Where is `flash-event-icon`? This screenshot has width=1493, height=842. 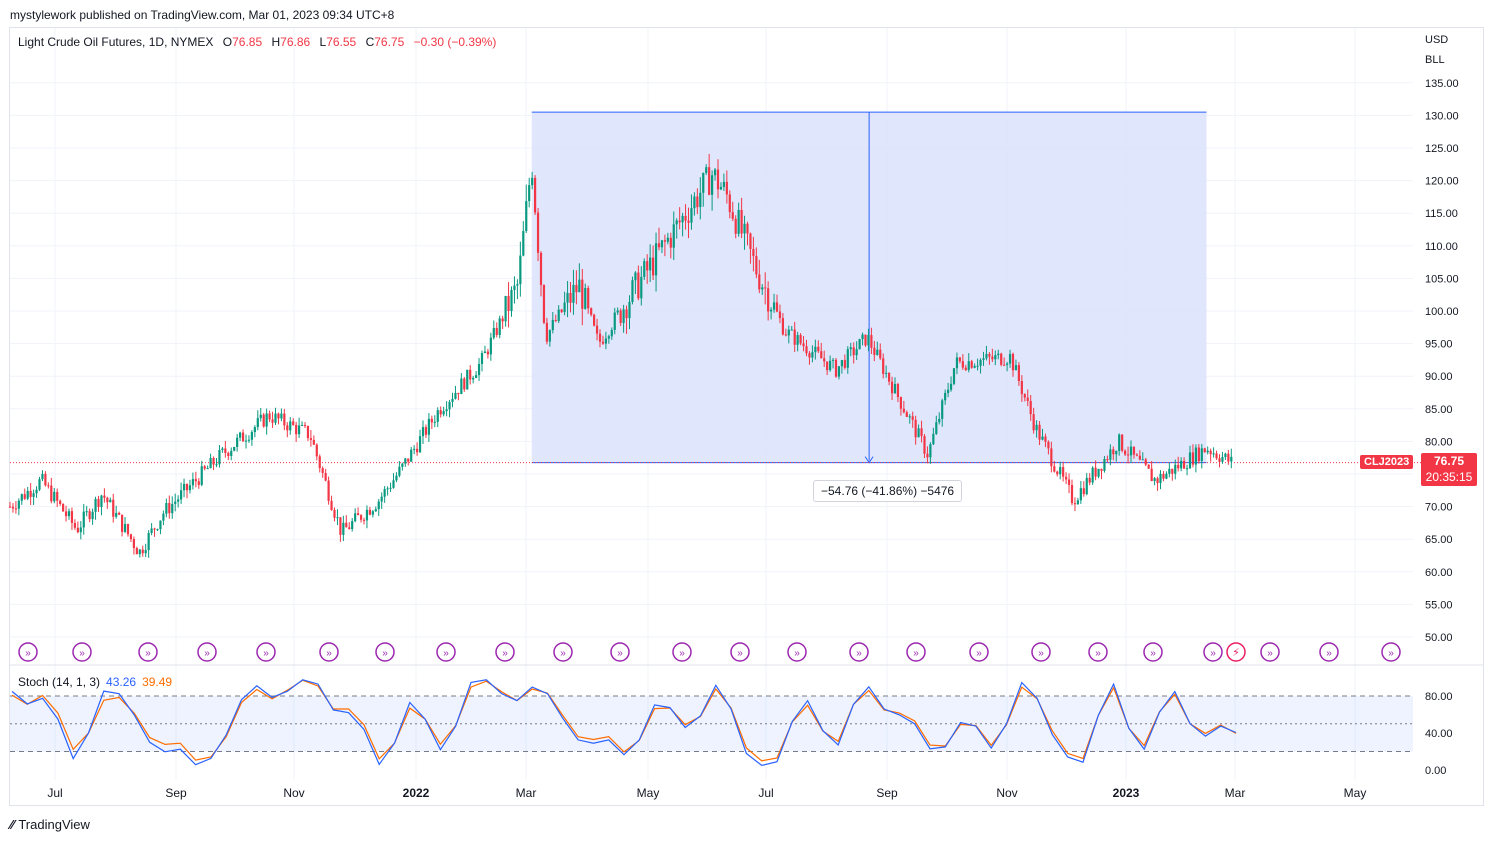 flash-event-icon is located at coordinates (1236, 652).